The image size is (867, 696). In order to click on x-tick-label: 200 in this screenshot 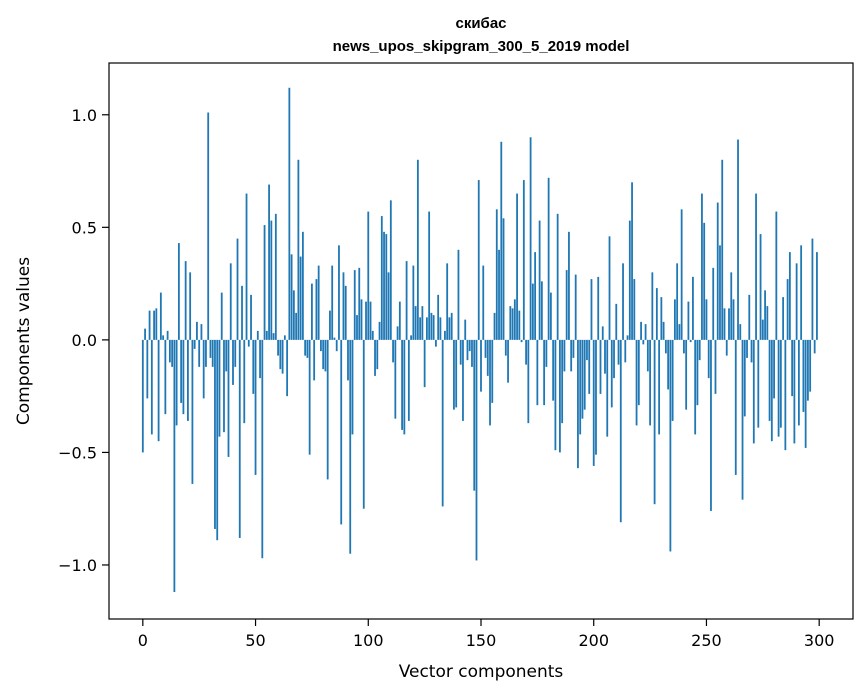, I will do `click(593, 640)`.